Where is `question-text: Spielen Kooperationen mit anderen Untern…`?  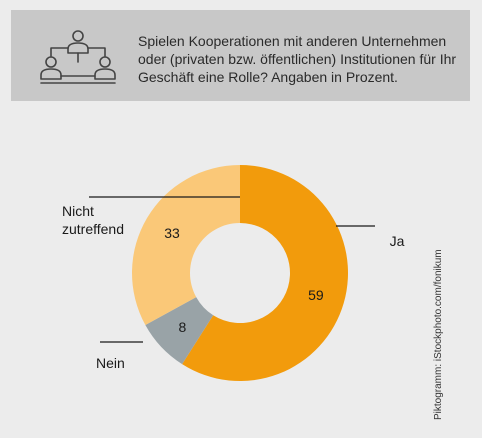 question-text: Spielen Kooperationen mit anderen Untern… is located at coordinates (297, 59).